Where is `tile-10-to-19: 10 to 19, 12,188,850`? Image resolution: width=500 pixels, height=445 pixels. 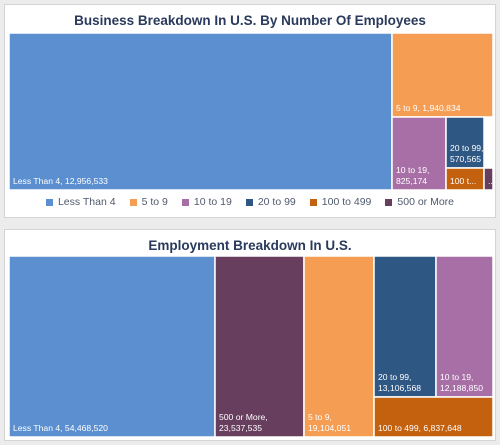
tile-10-to-19: 10 to 19, 12,188,850 is located at coordinates (464, 326).